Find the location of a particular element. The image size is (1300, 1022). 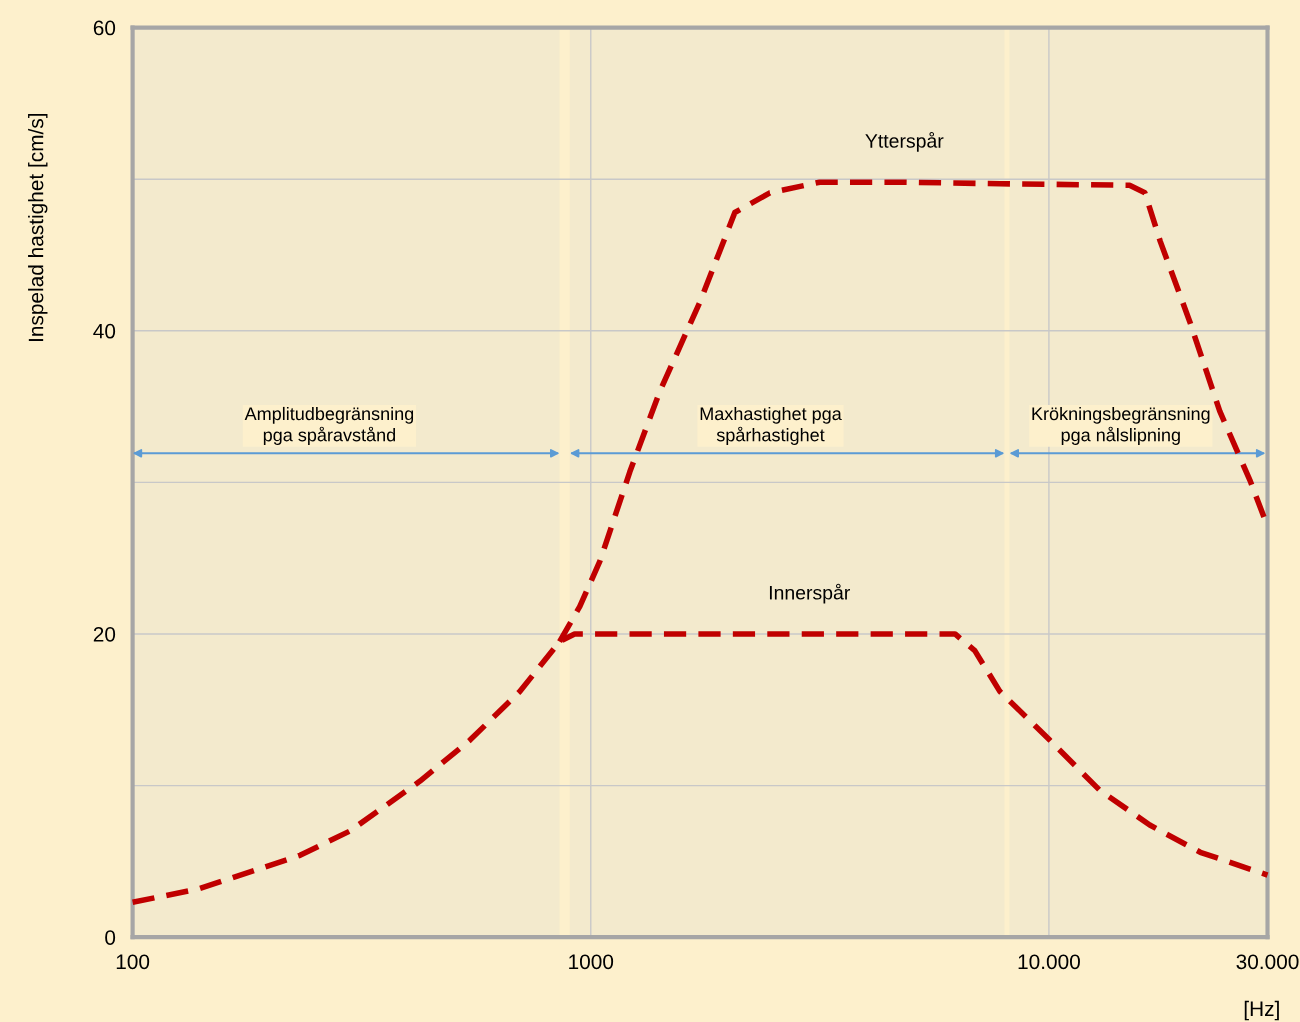

x-tick-label: 100 is located at coordinates (133, 962).